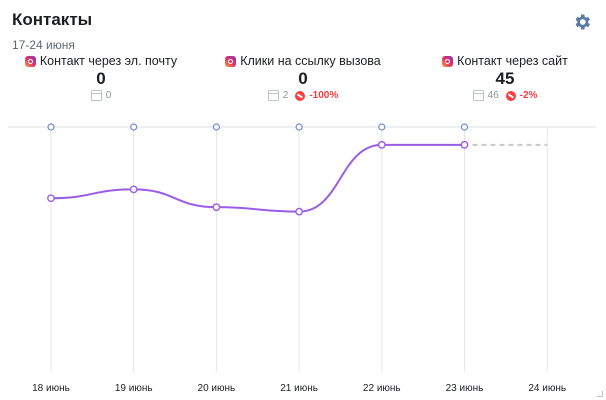  What do you see at coordinates (512, 61) in the screenshot?
I see `metric-label: Контакт через сайт` at bounding box center [512, 61].